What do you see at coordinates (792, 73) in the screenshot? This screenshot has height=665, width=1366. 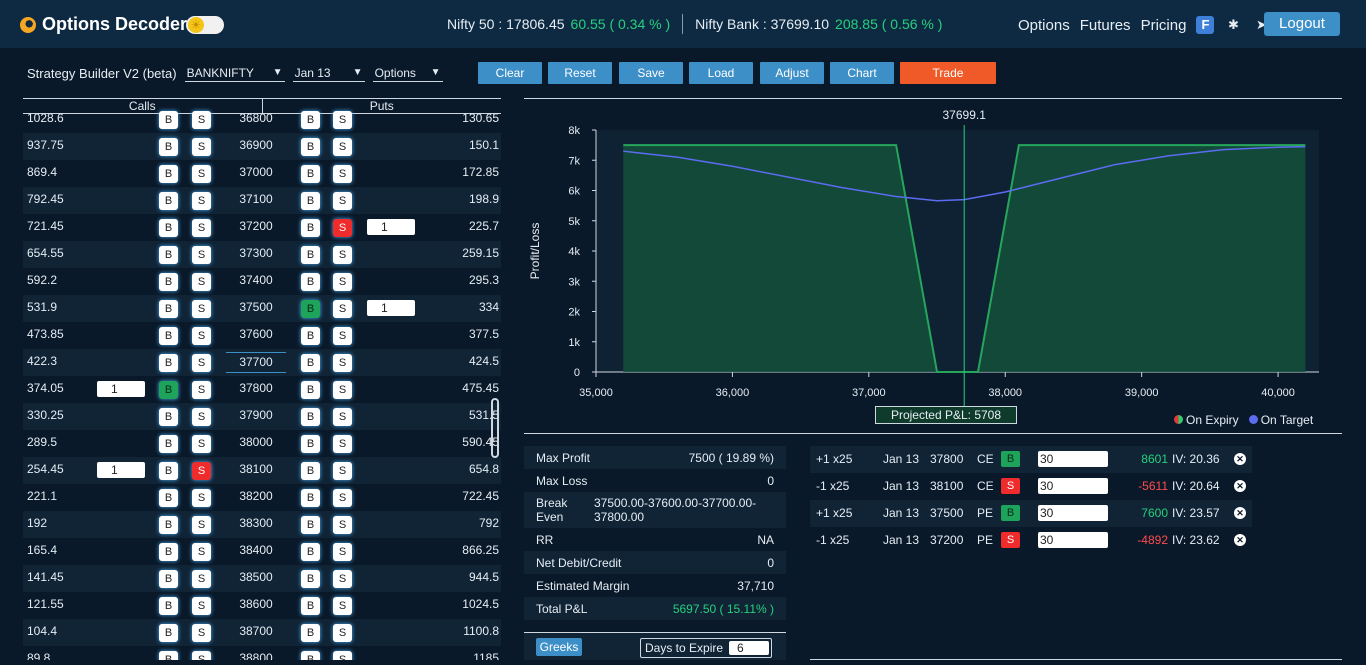 I see `adjust-button: Adjust` at bounding box center [792, 73].